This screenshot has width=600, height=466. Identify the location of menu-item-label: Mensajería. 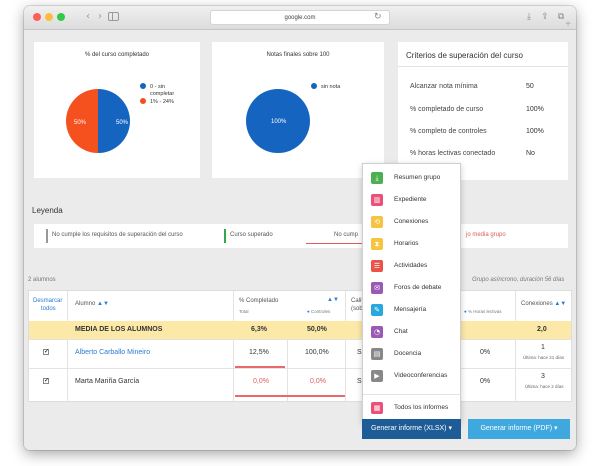
(410, 309).